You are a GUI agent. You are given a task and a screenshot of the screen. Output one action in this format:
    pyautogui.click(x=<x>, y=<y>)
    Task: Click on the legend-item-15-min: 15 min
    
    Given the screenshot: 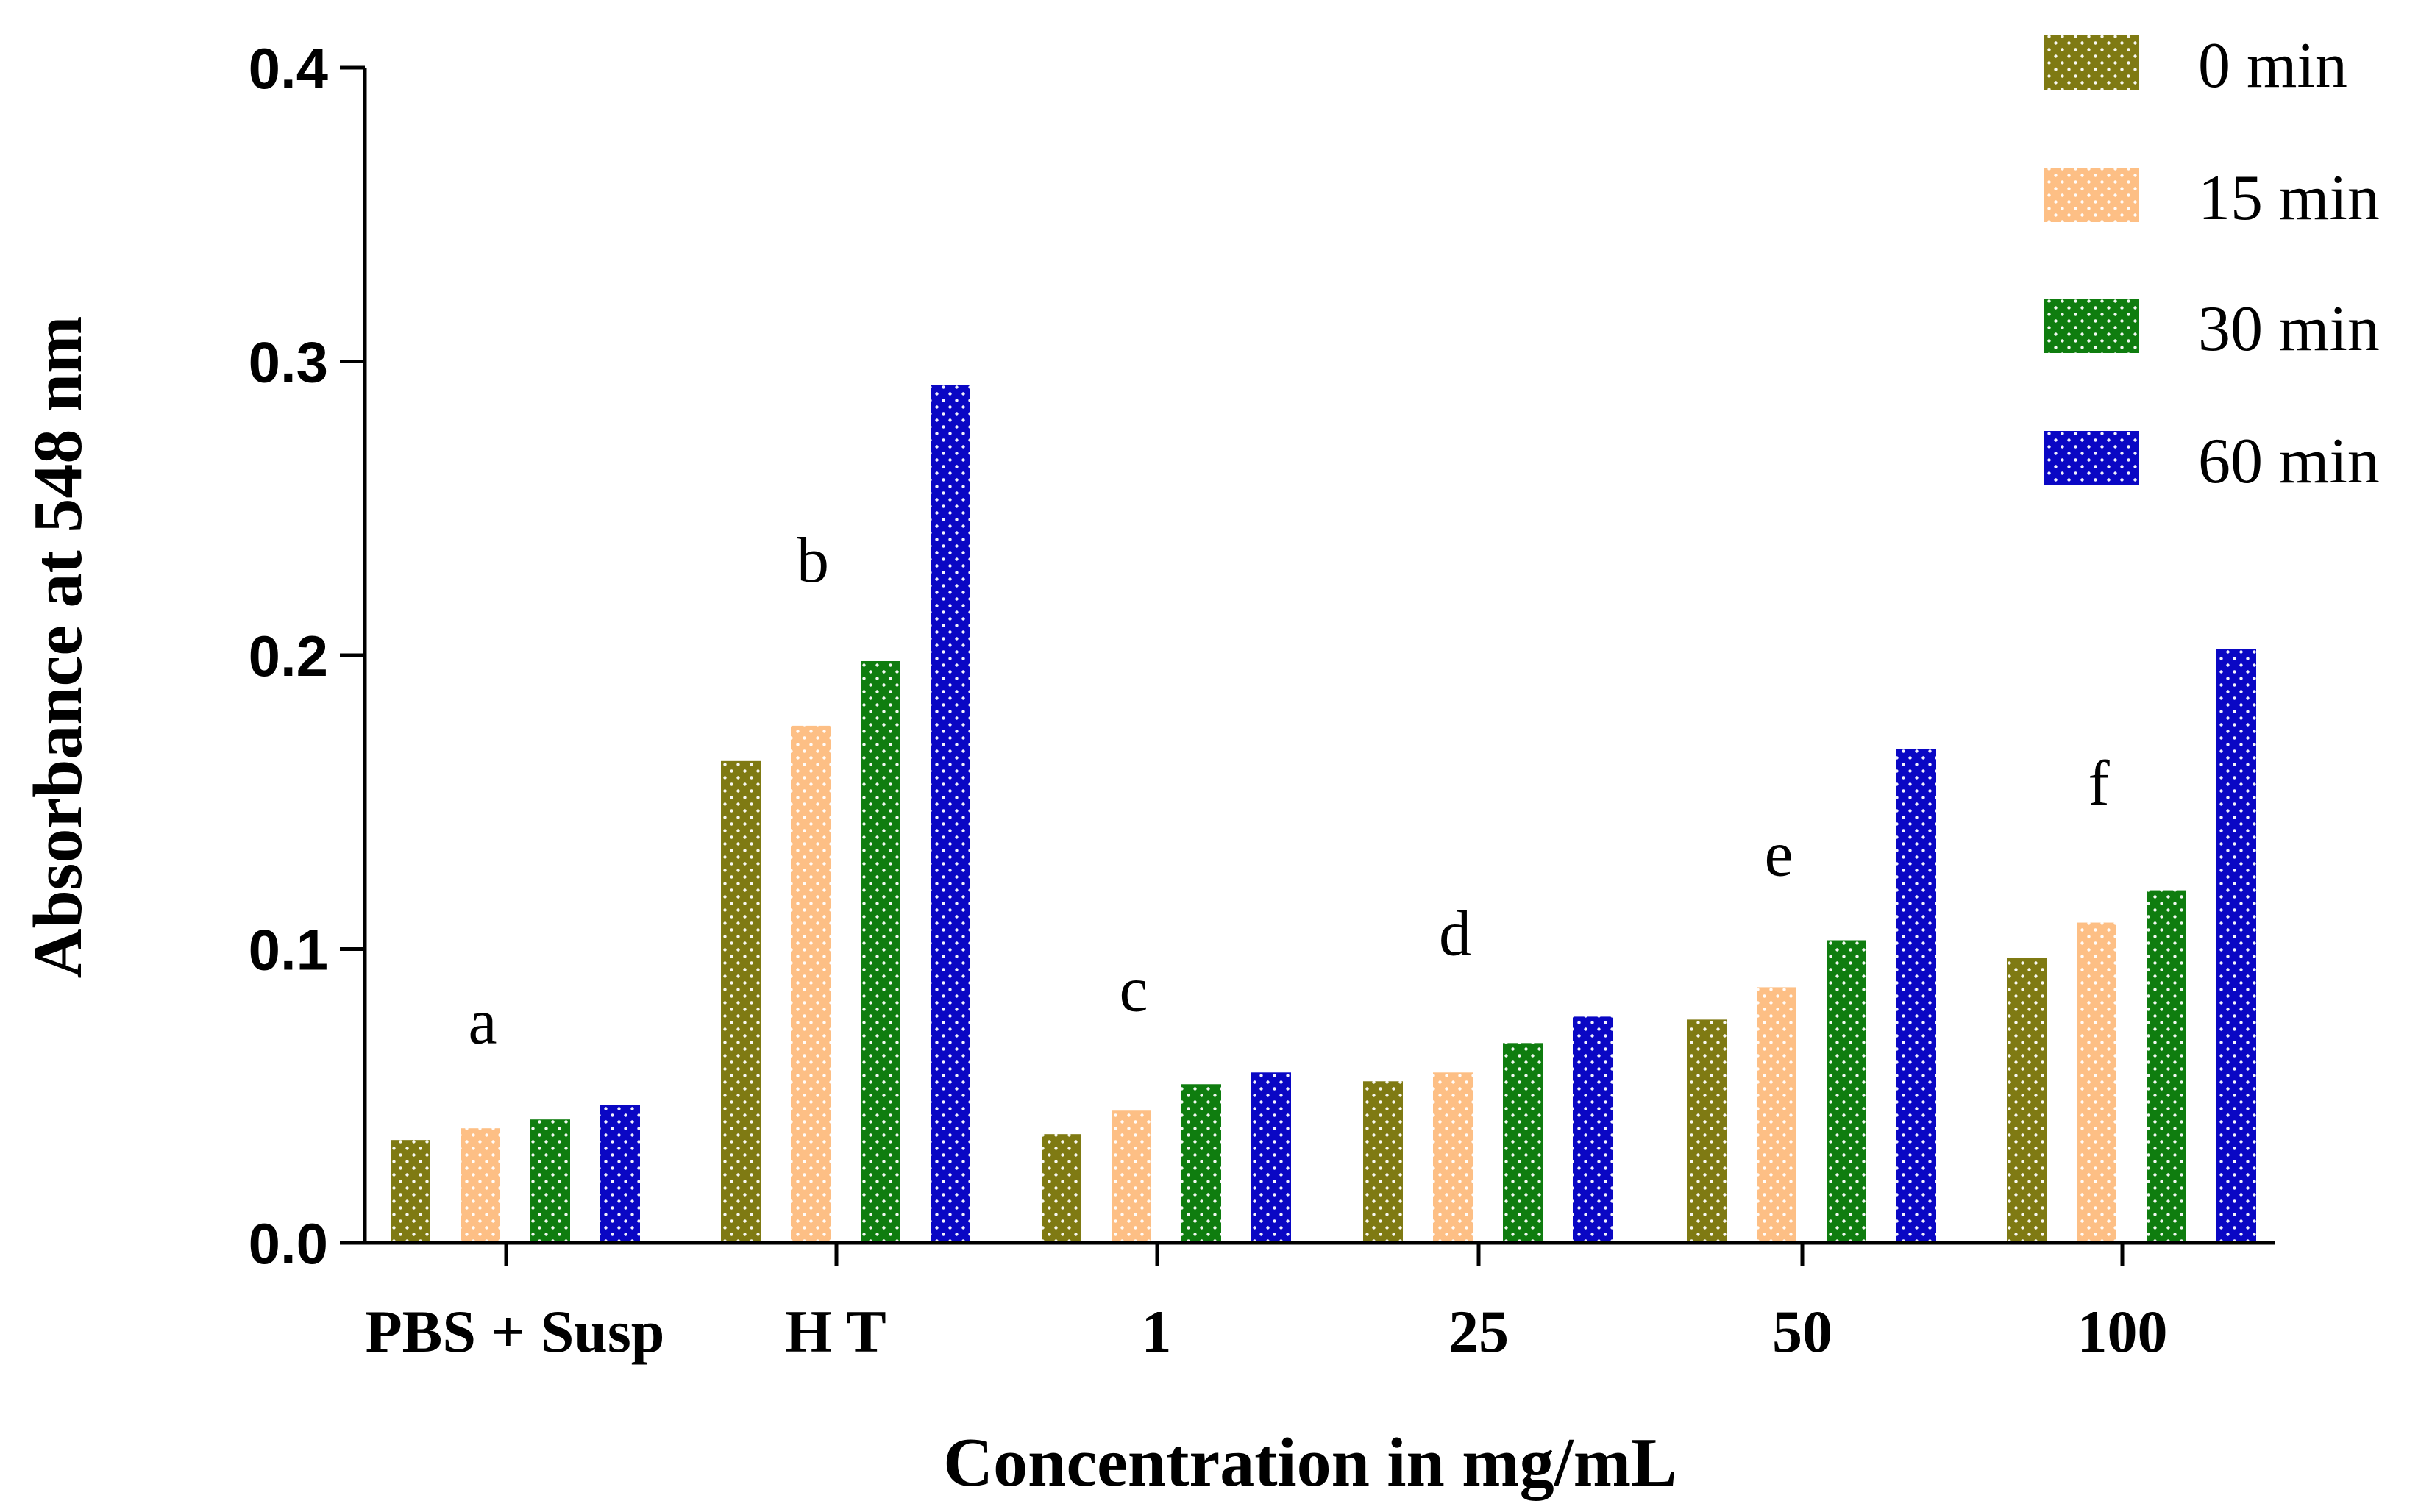 What is the action you would take?
    pyautogui.click(x=2212, y=198)
    